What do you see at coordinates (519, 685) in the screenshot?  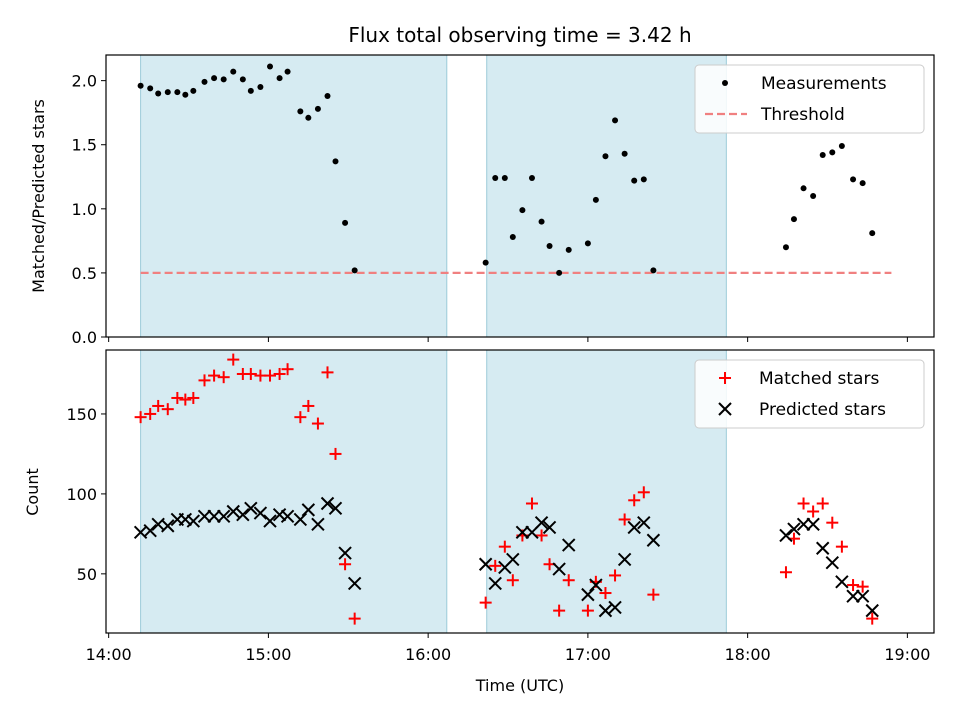 I see `x-axis-label: Time (UTC)` at bounding box center [519, 685].